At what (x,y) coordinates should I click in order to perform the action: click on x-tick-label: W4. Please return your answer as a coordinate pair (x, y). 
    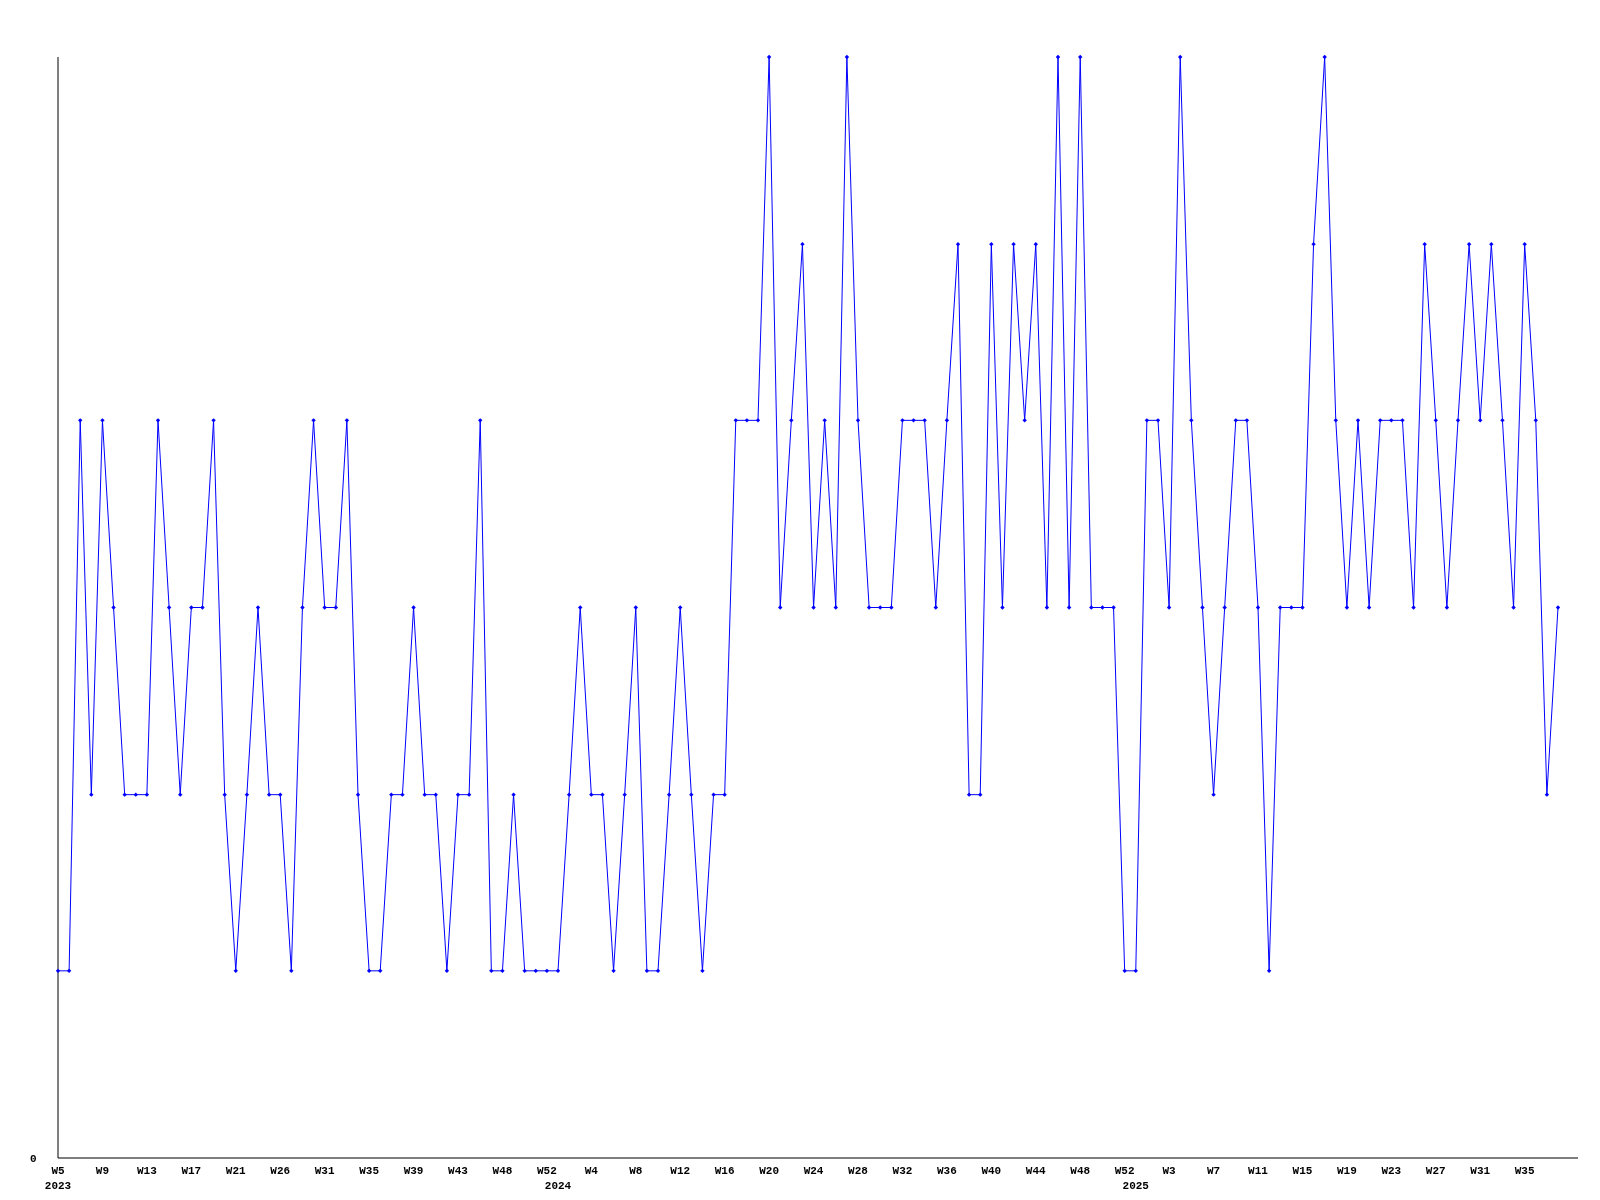
    Looking at the image, I should click on (591, 1171).